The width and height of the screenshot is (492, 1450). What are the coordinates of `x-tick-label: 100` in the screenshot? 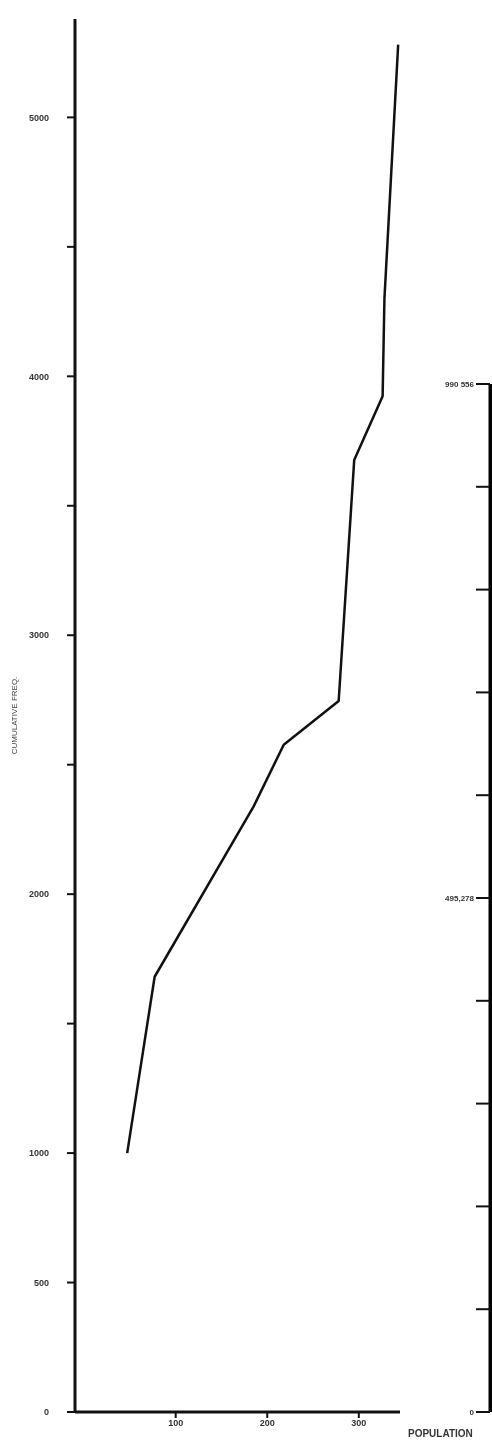 It's located at (176, 1423).